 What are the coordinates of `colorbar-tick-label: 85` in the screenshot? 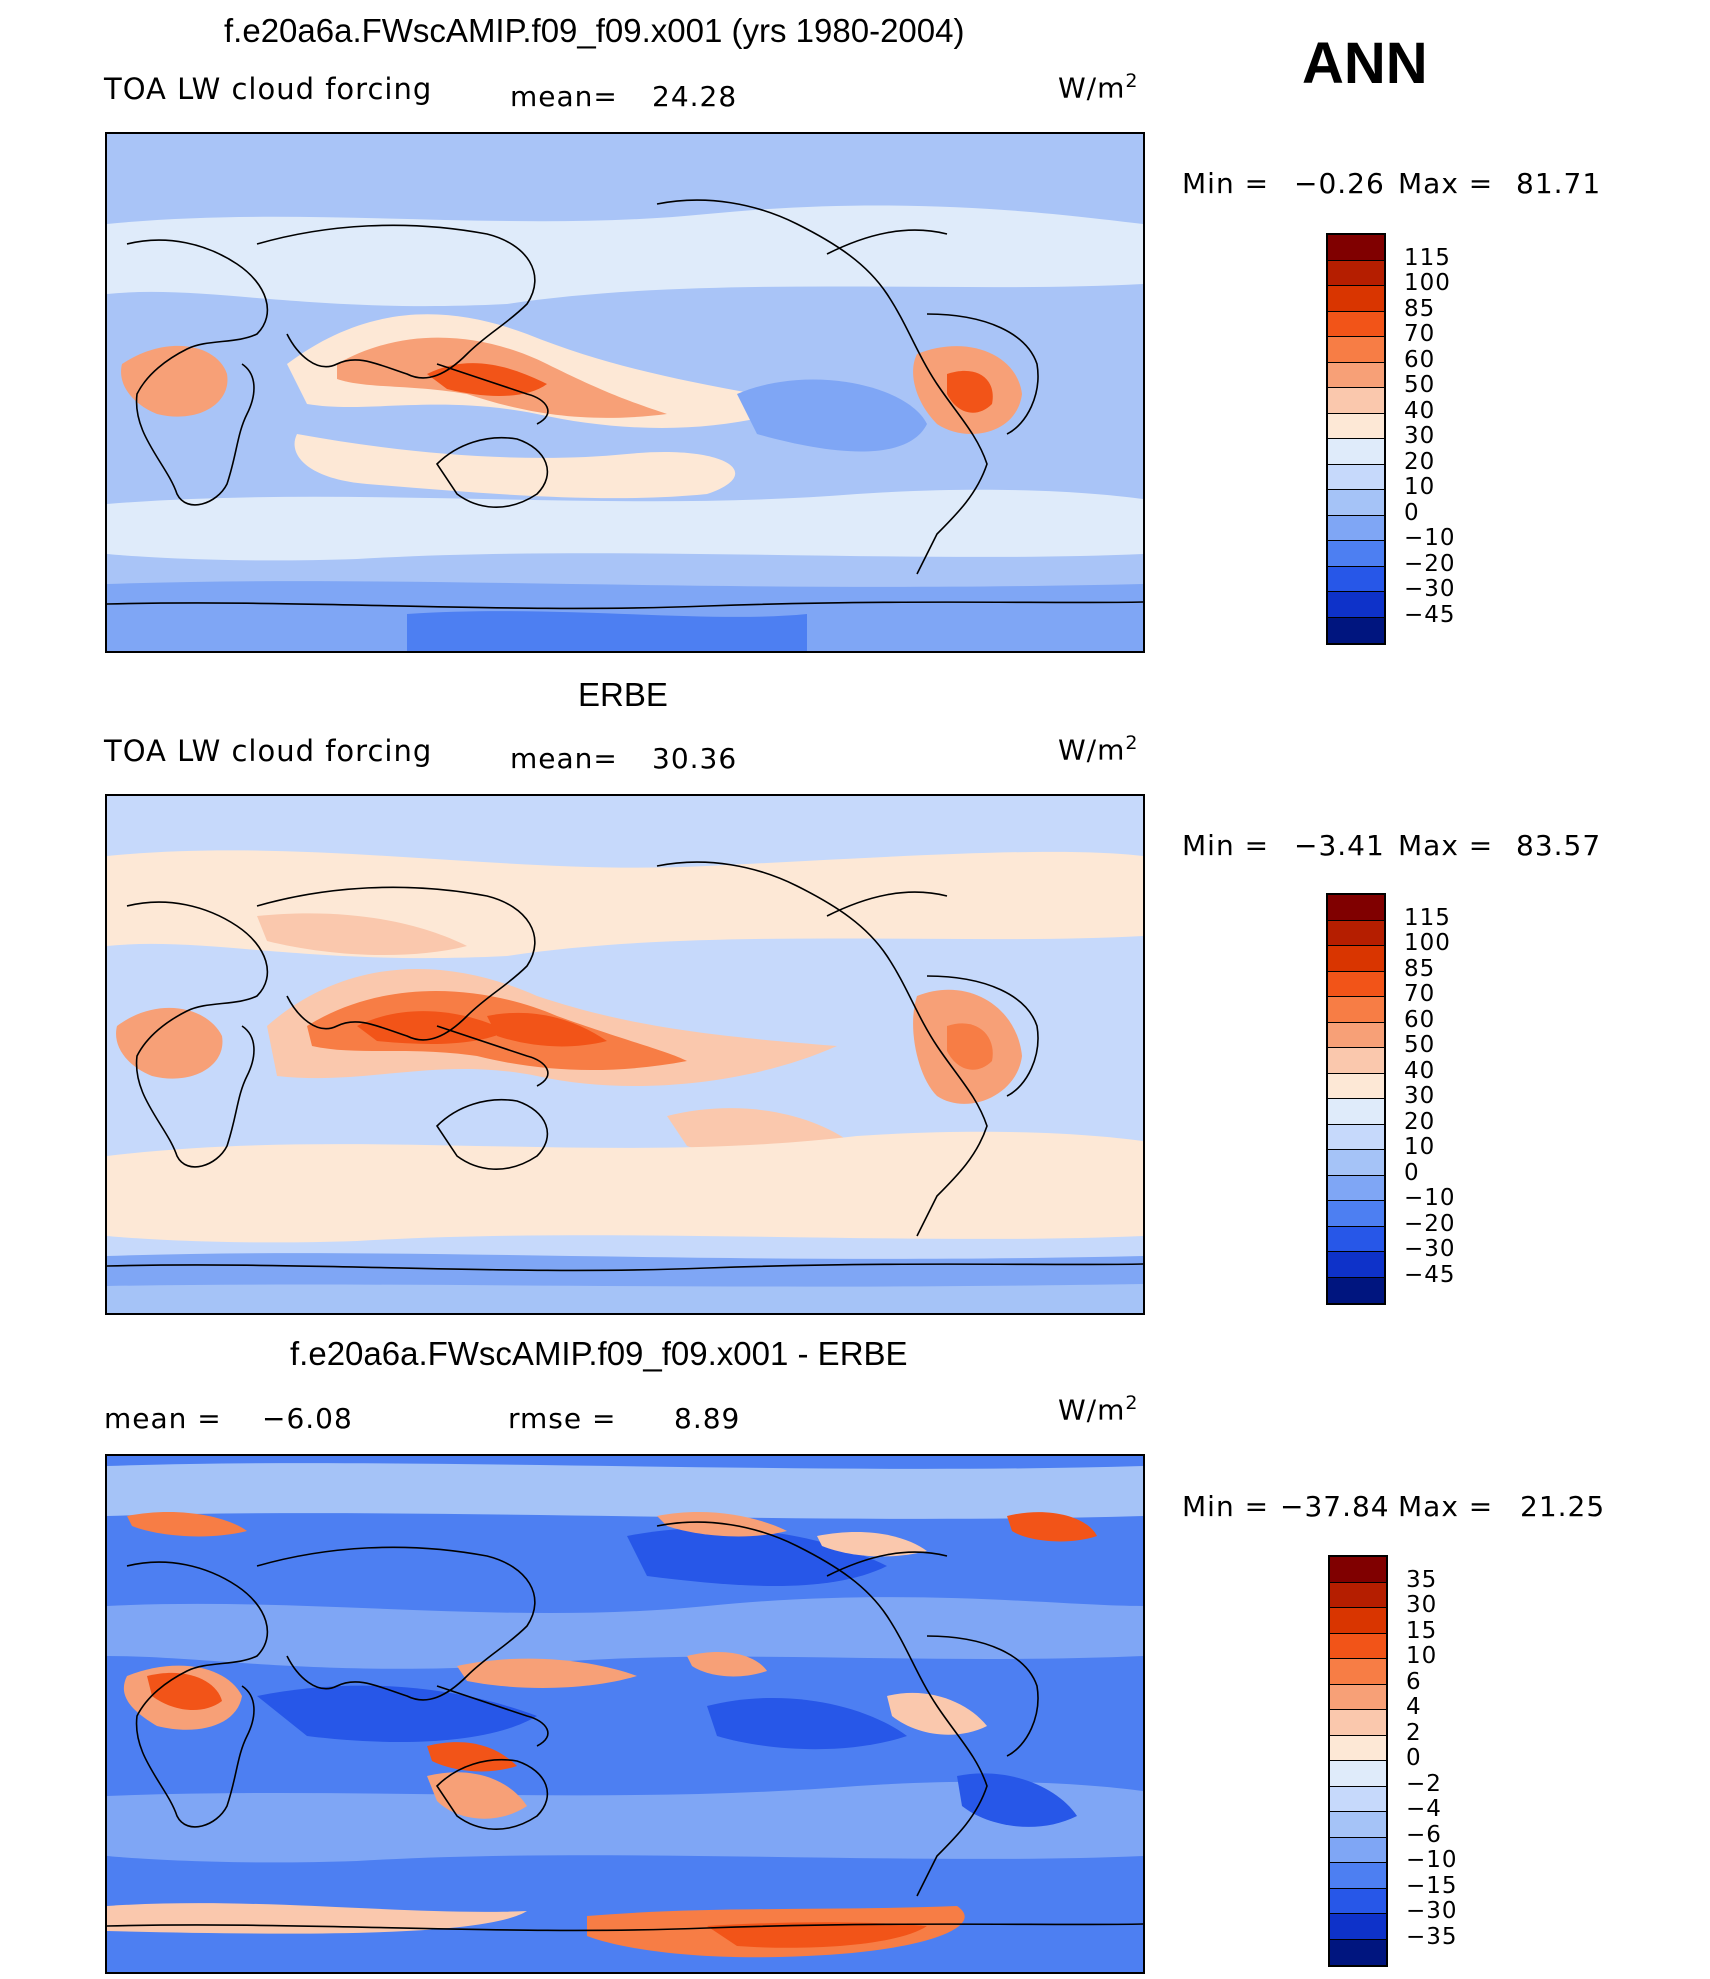 It's located at (1420, 308).